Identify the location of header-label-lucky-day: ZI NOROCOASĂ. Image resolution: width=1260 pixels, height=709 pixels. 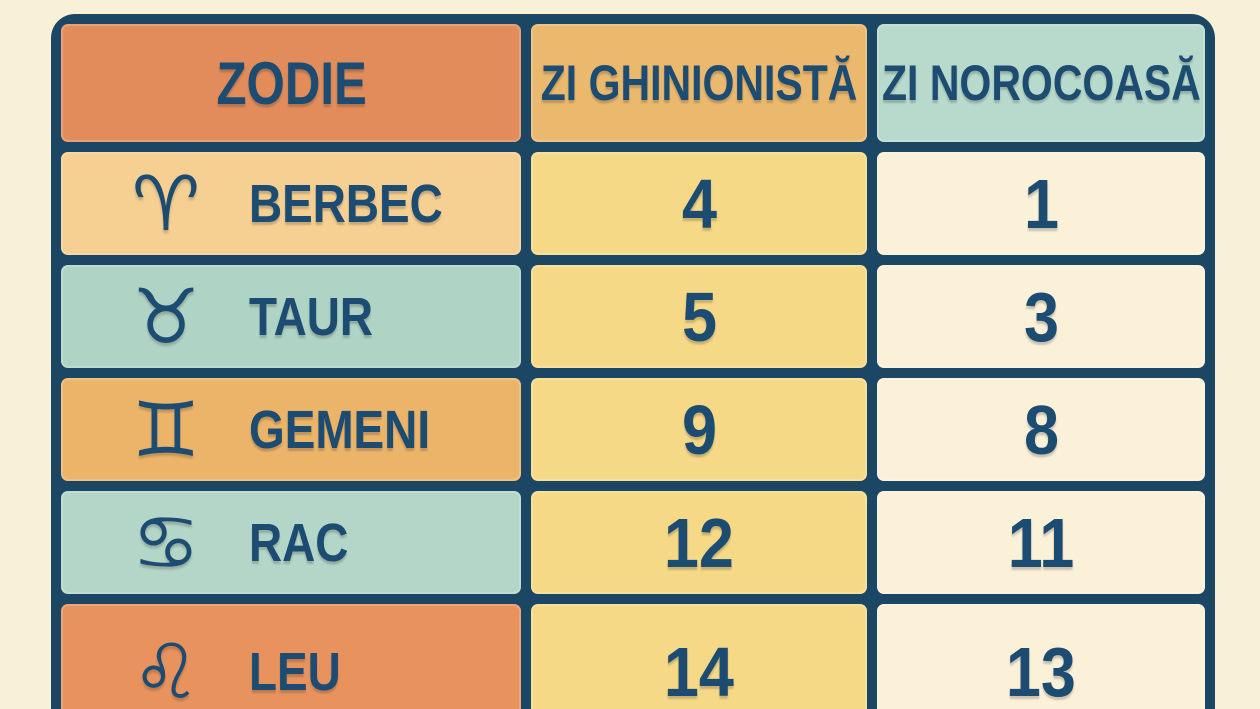
(1041, 83).